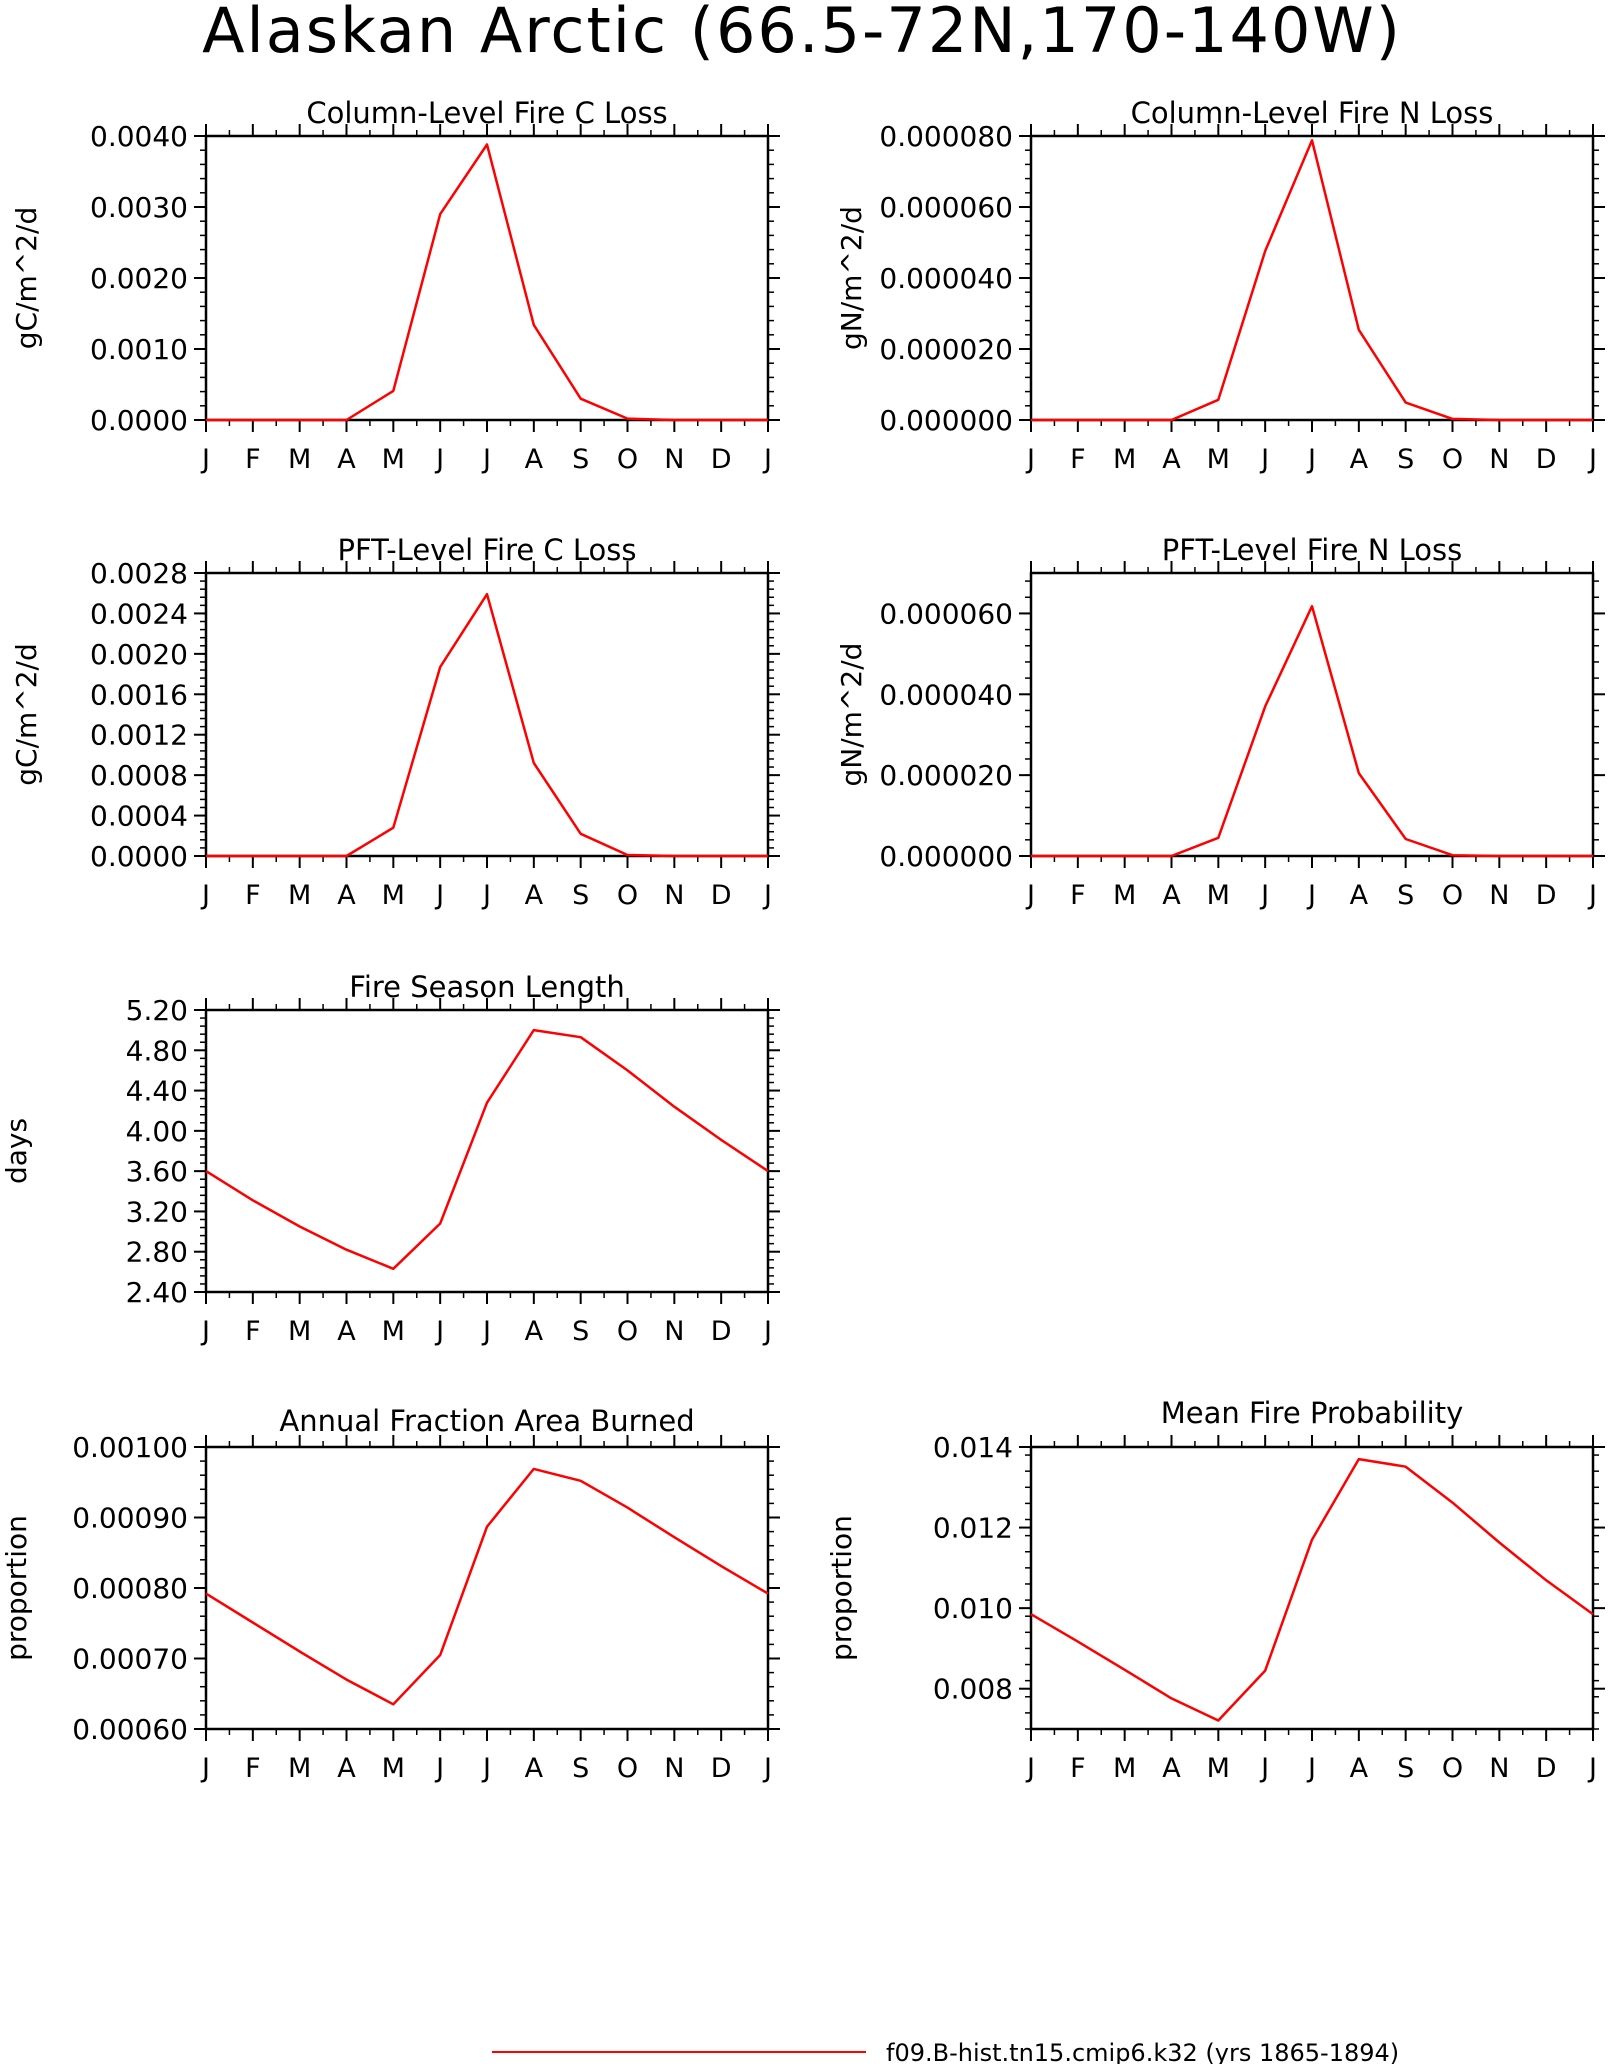 This screenshot has width=1609, height=2064. I want to click on y-tick-label: 0.0030, so click(139, 207).